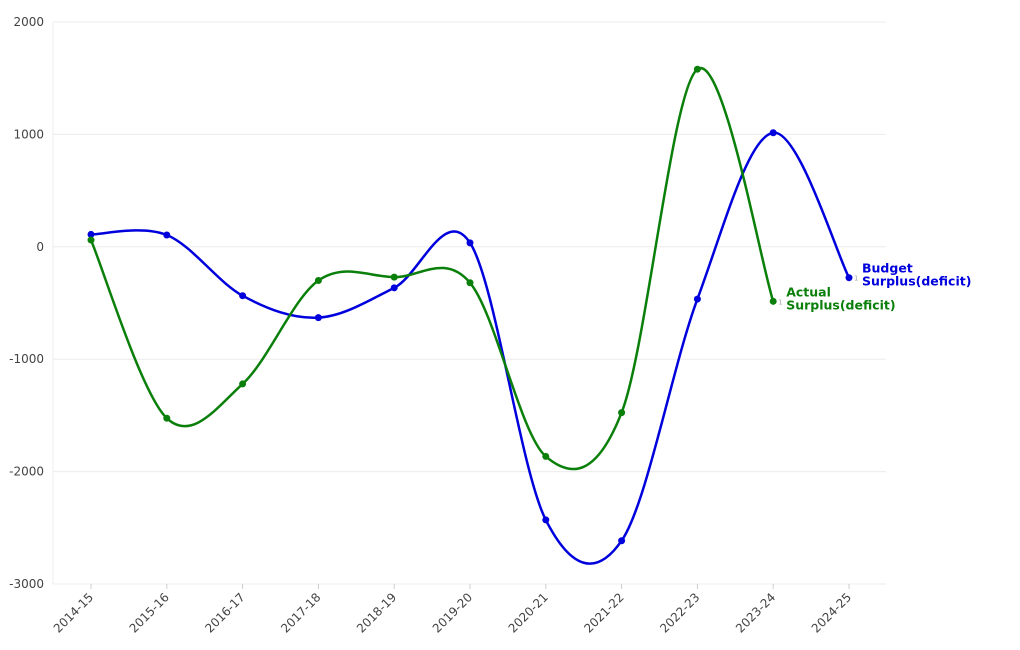 The height and width of the screenshot is (650, 1020). I want to click on y-axis: 2000 1000 0 -1000 -2000 -3000, so click(31, 303).